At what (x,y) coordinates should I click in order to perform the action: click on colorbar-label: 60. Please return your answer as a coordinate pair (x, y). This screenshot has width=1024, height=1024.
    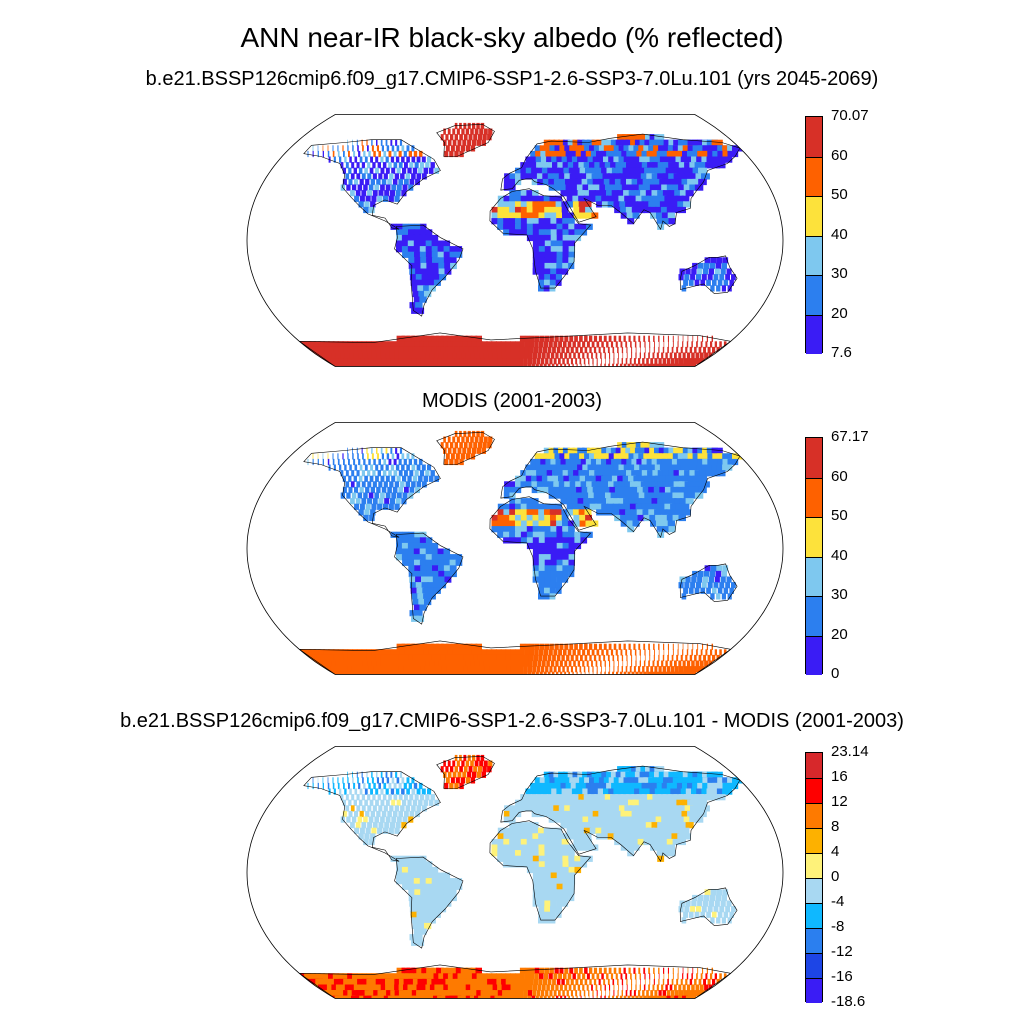
    Looking at the image, I should click on (839, 155).